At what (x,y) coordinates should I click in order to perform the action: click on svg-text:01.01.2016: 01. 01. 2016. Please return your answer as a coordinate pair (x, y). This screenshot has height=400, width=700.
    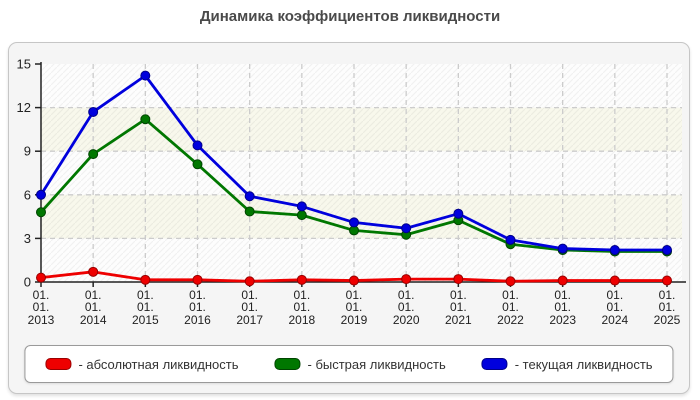
    Looking at the image, I should click on (197, 307).